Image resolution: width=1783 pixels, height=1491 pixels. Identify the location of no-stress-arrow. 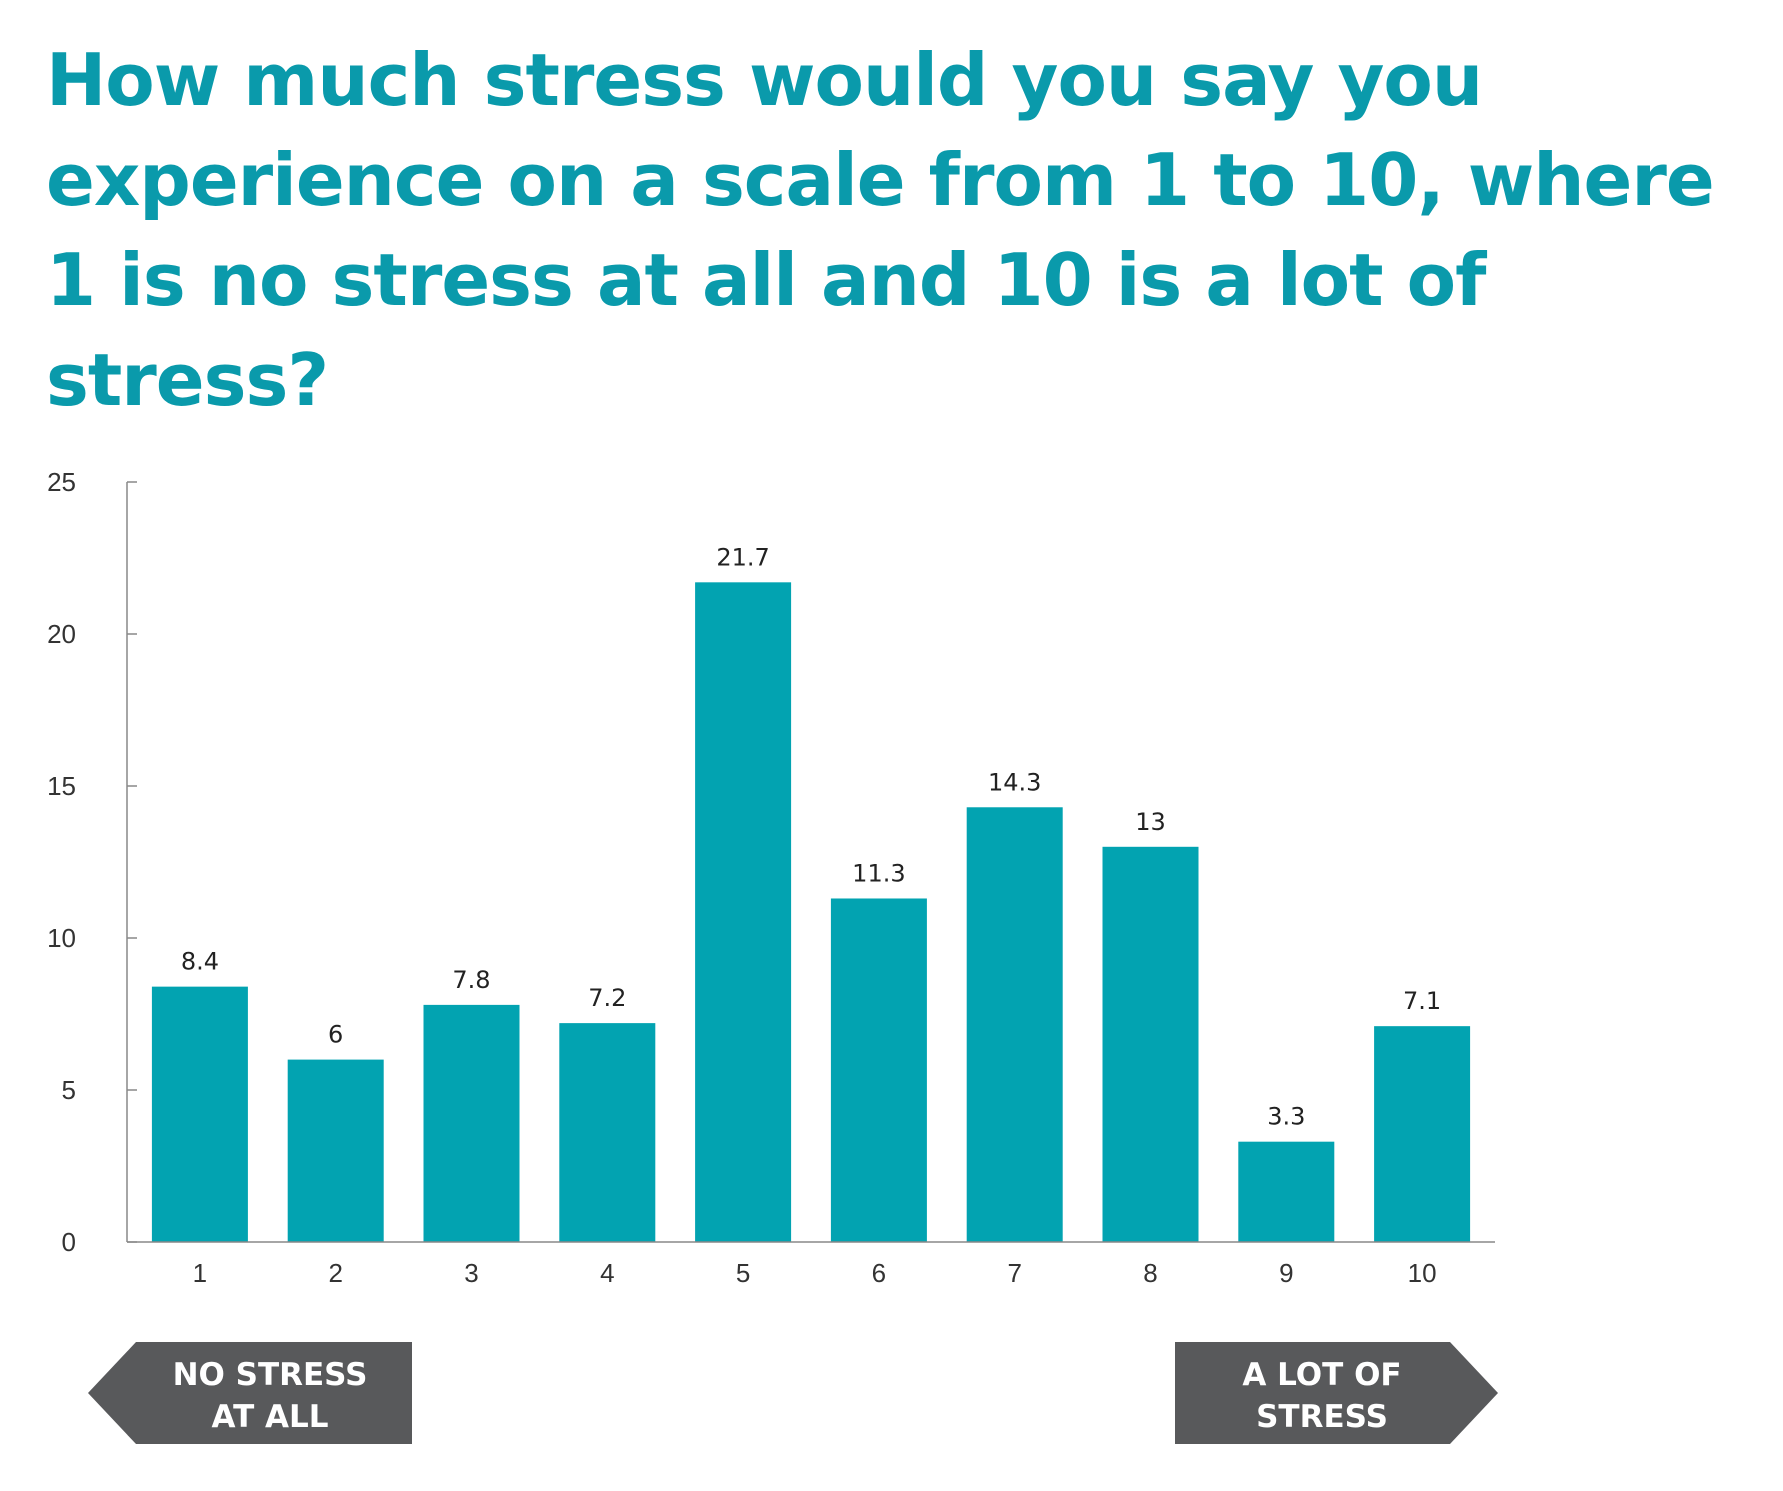
(250, 1393).